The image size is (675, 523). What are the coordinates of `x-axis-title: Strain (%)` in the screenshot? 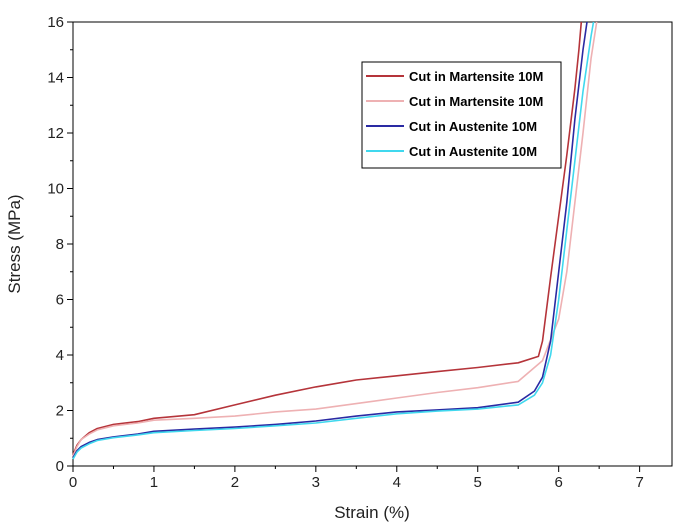 It's located at (372, 512).